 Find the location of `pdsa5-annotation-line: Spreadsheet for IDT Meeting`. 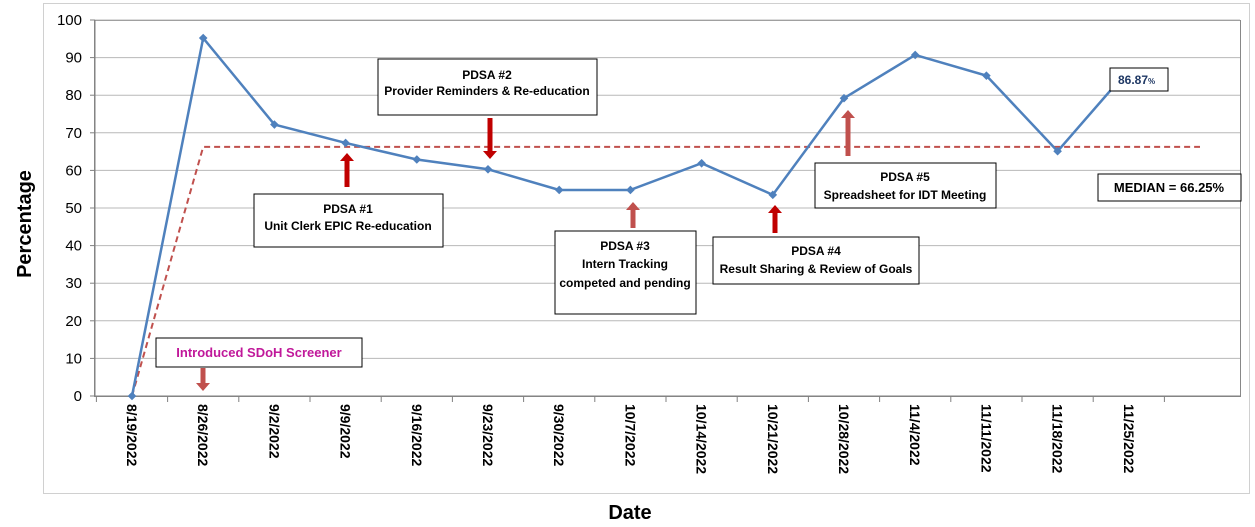

pdsa5-annotation-line: Spreadsheet for IDT Meeting is located at coordinates (905, 195).